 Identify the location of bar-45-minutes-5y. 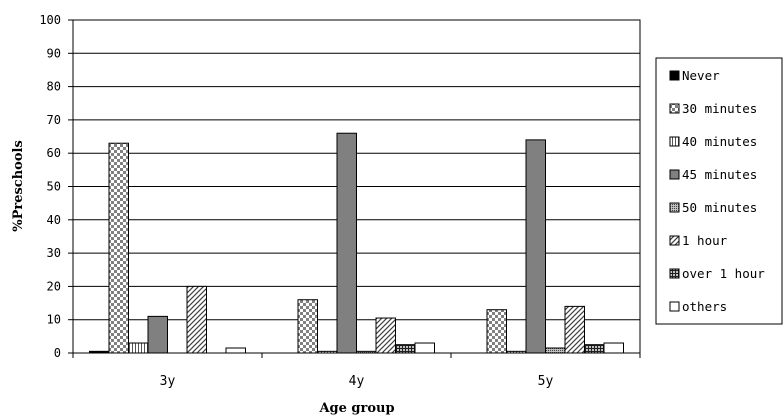
(535, 246).